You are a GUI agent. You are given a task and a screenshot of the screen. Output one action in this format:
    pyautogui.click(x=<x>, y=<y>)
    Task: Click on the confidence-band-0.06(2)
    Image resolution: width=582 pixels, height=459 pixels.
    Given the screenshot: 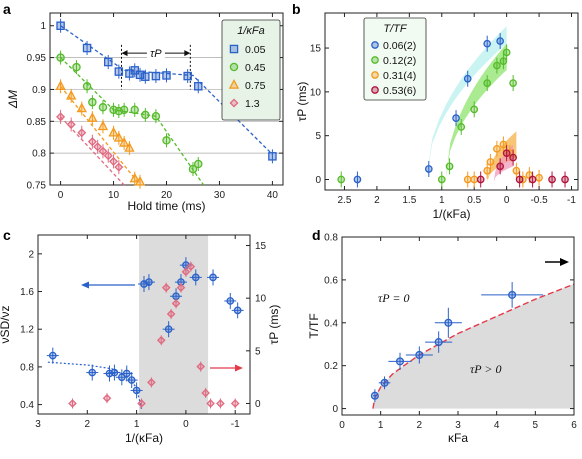 What is the action you would take?
    pyautogui.click(x=466, y=105)
    